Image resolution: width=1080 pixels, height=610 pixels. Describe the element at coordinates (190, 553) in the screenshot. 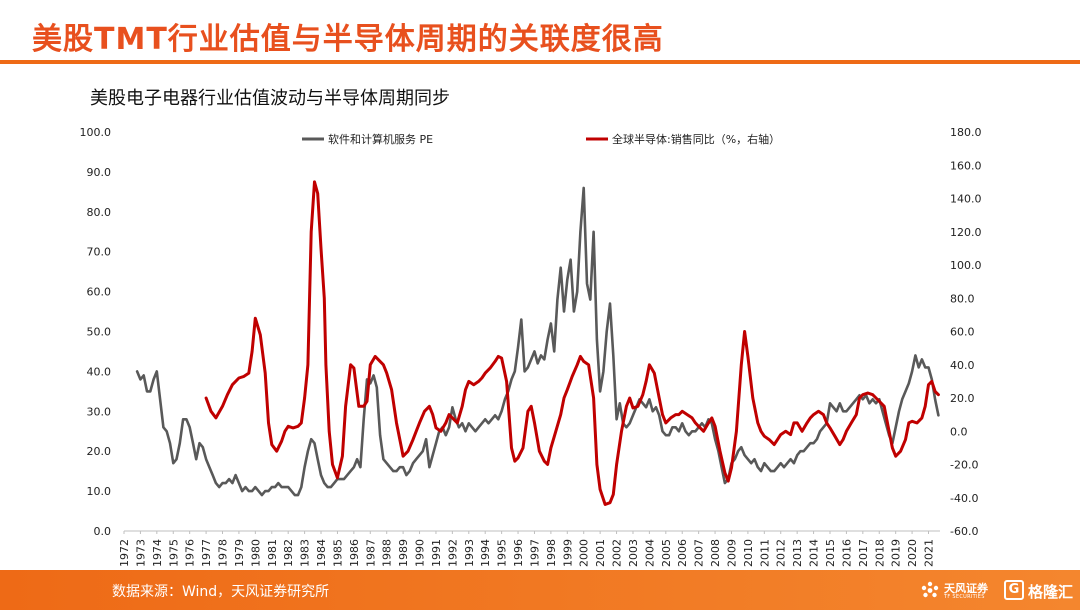

I see `x-tick-label: 1976` at that location.